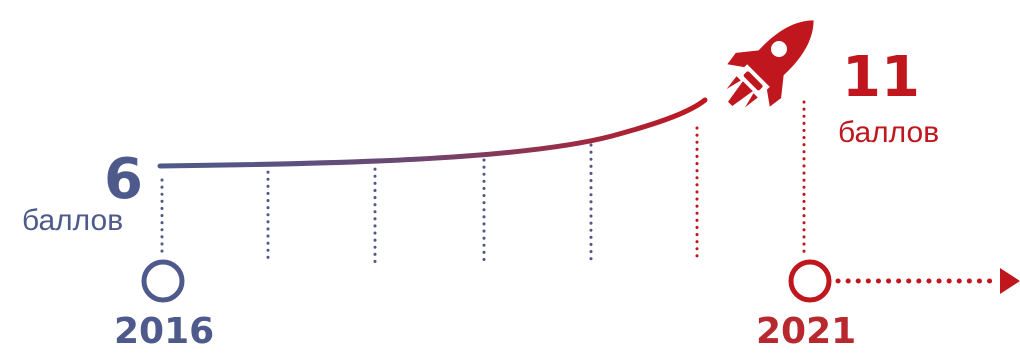 The height and width of the screenshot is (354, 1020). What do you see at coordinates (889, 132) in the screenshot?
I see `end-unit: баллов` at bounding box center [889, 132].